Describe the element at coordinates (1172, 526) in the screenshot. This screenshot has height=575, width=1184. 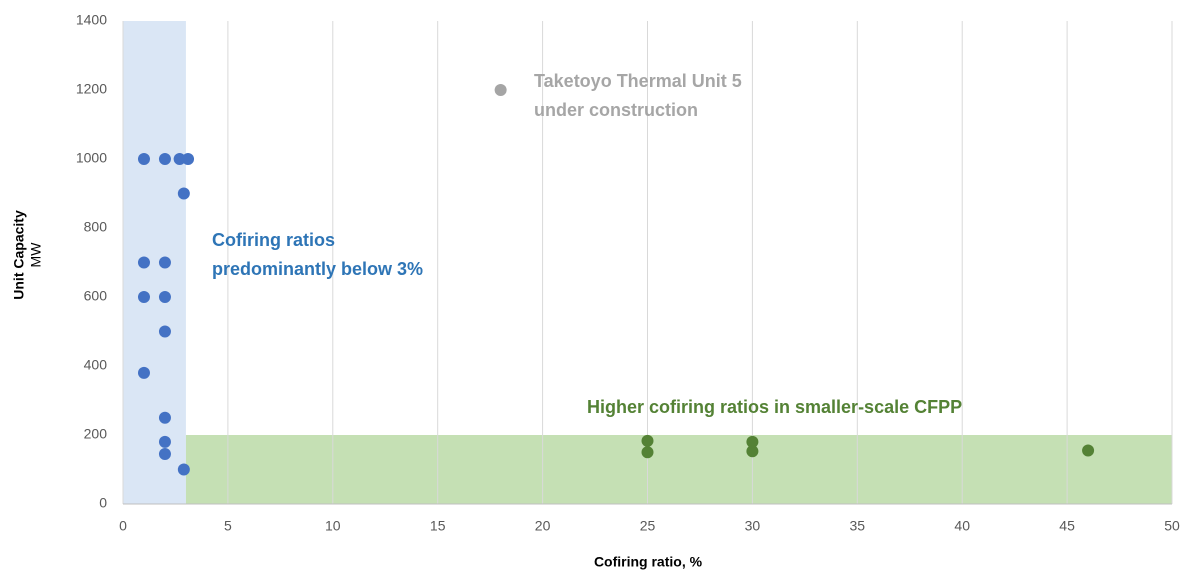
I see `x-tick-label: 50` at that location.